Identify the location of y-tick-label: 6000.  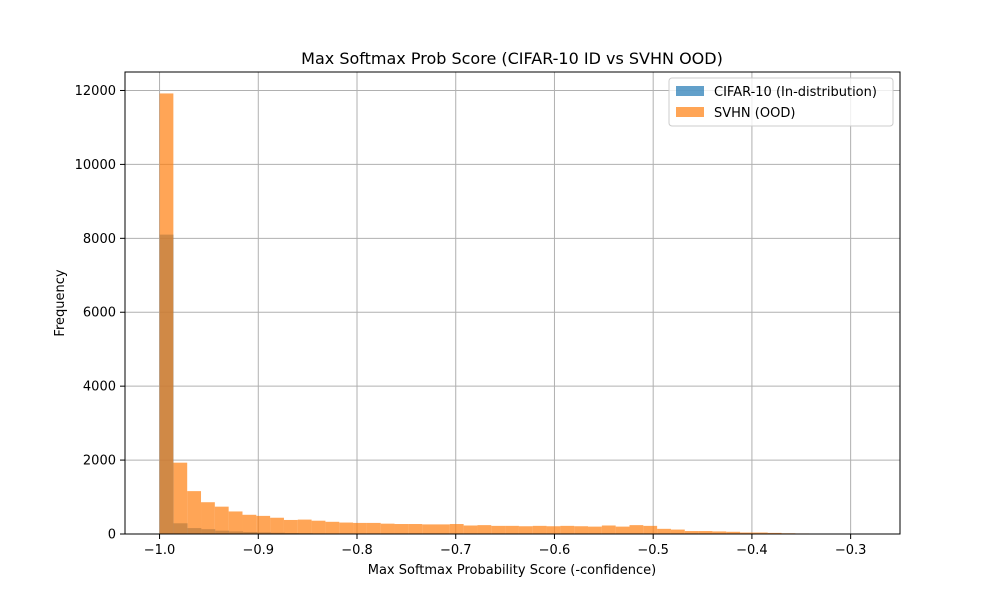
(99, 313).